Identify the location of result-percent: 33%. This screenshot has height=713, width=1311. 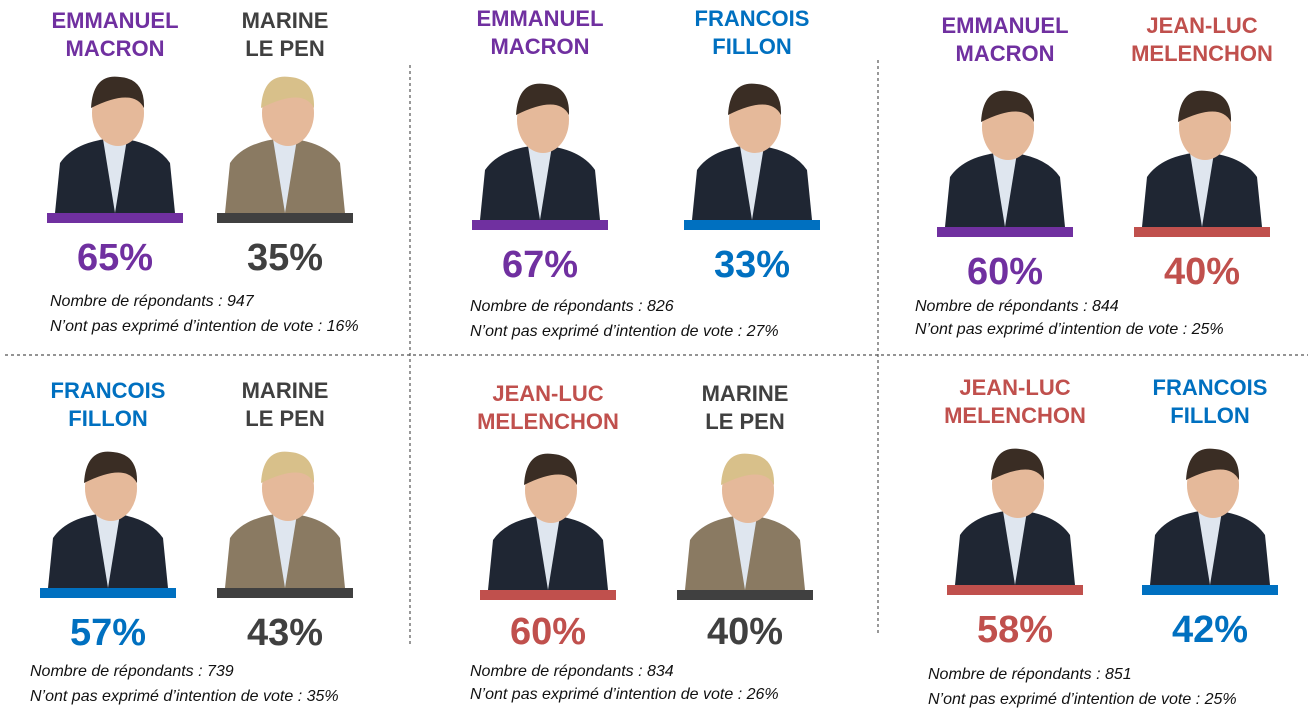
(752, 265).